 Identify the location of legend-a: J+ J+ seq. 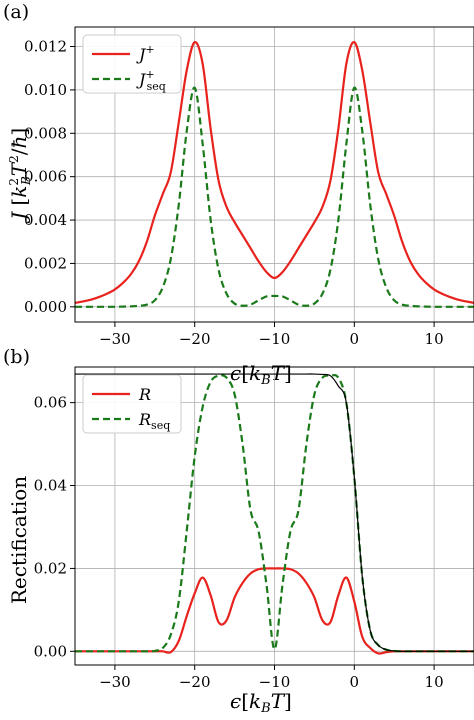
(132, 64).